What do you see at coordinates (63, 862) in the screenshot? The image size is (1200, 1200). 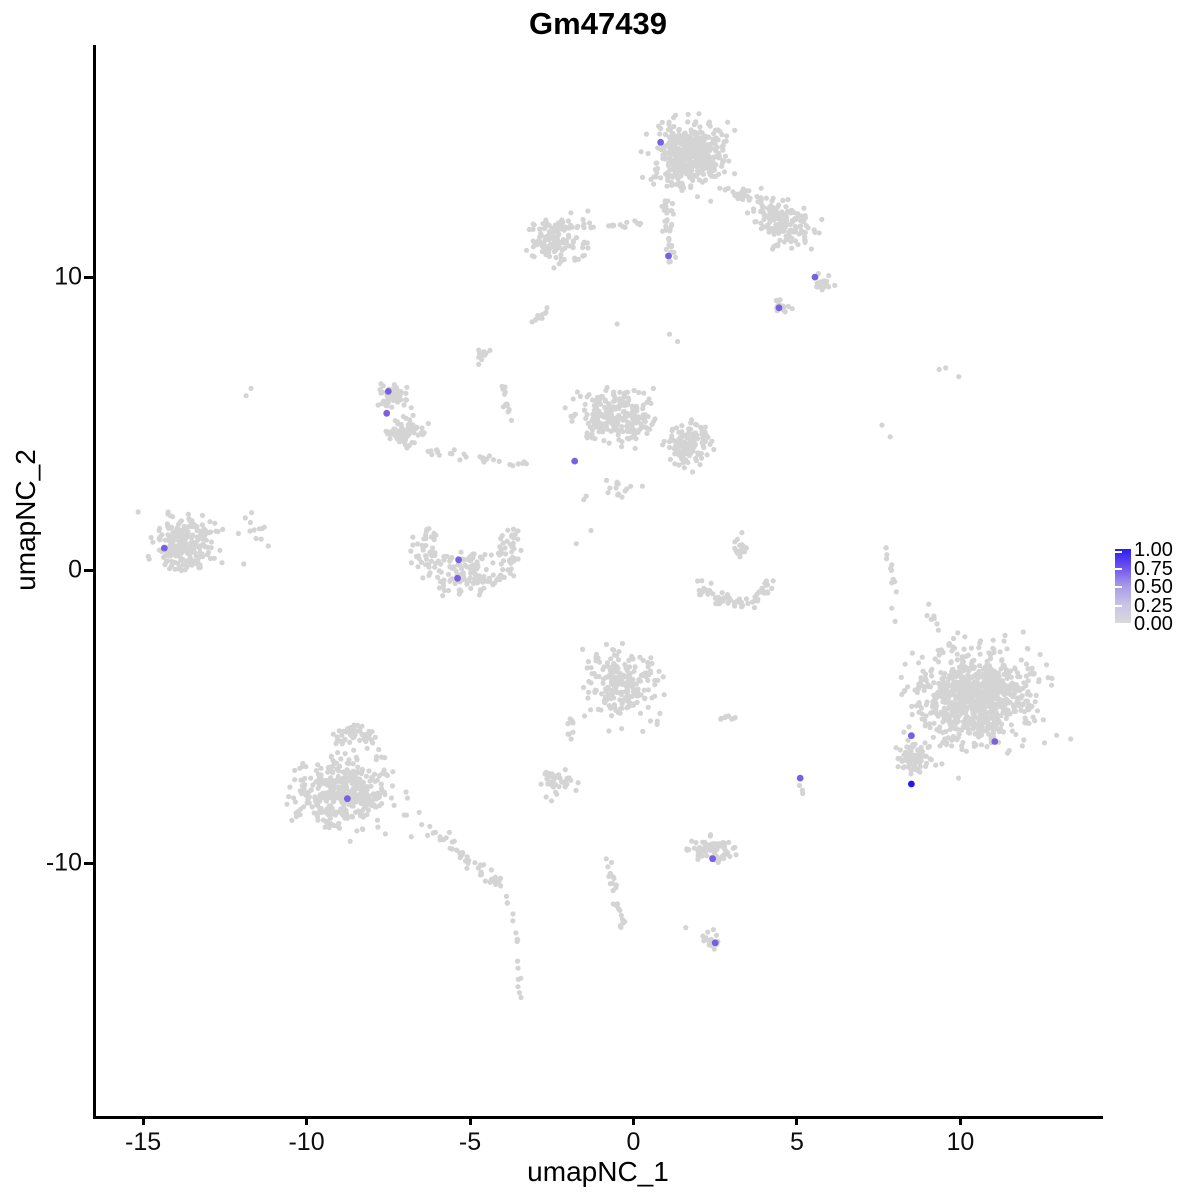 I see `y-tick-label: -10` at bounding box center [63, 862].